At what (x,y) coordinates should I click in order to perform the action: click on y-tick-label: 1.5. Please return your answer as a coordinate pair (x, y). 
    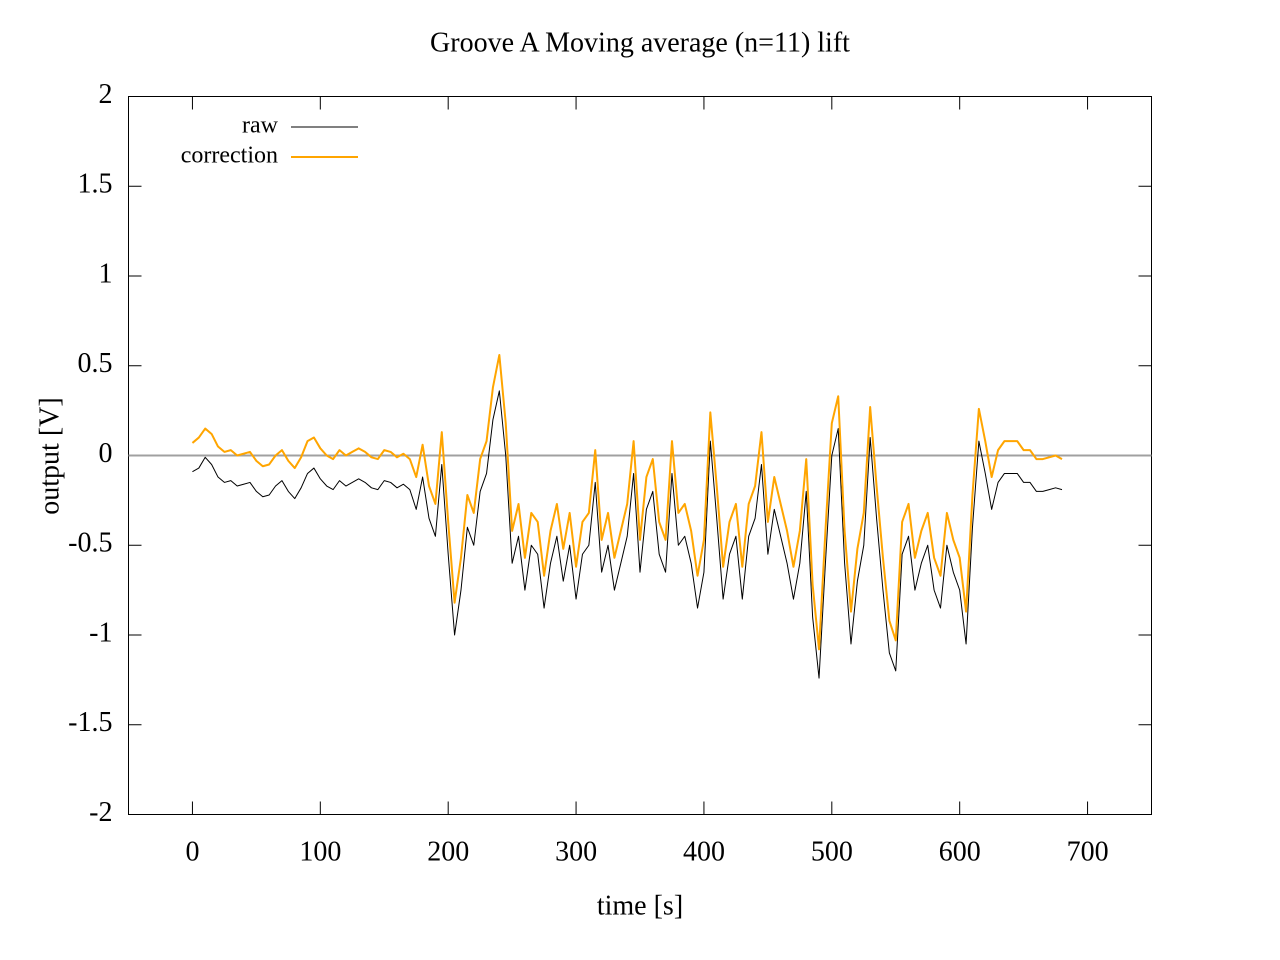
    Looking at the image, I should click on (95, 184).